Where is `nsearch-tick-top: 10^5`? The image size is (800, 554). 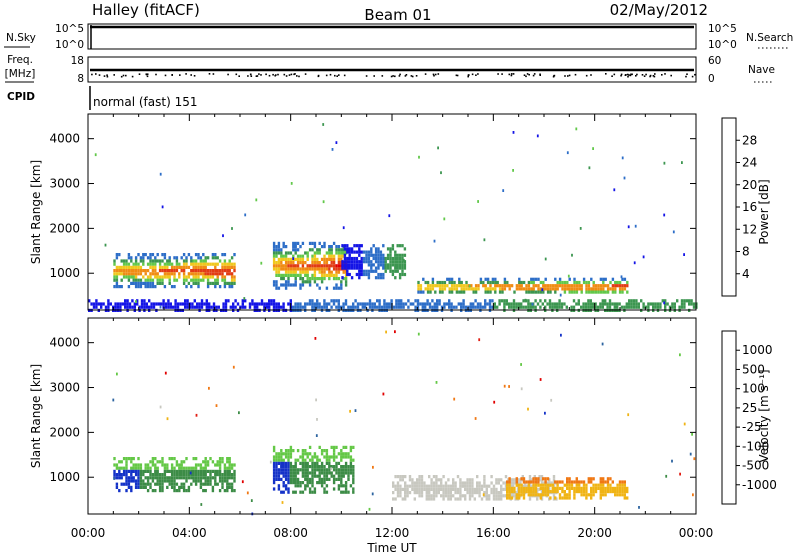
nsearch-tick-top: 10^5 is located at coordinates (722, 29).